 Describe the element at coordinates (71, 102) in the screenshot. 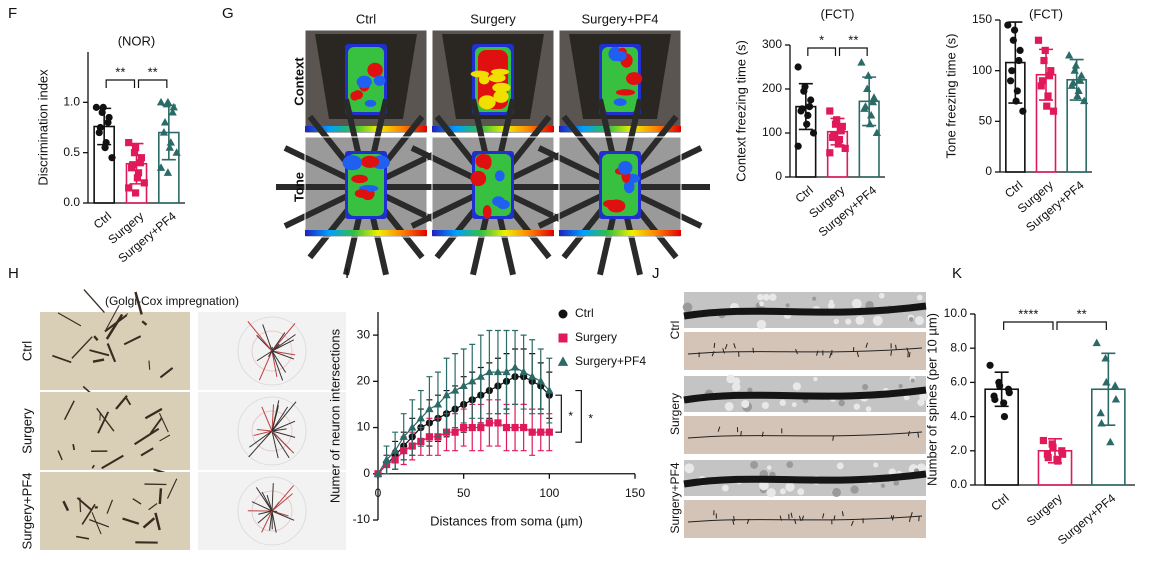

I see `y-tick-label: 1.0` at that location.